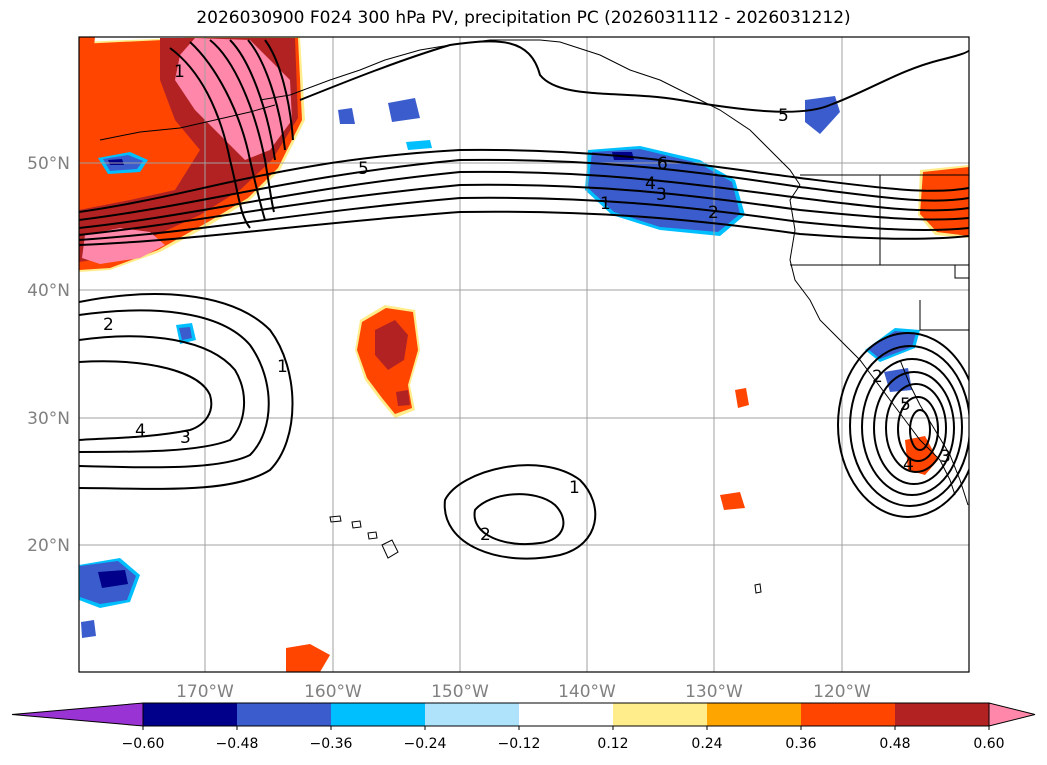 The image size is (1047, 765). What do you see at coordinates (706, 744) in the screenshot?
I see `colorbar-tick-label: 0.24` at bounding box center [706, 744].